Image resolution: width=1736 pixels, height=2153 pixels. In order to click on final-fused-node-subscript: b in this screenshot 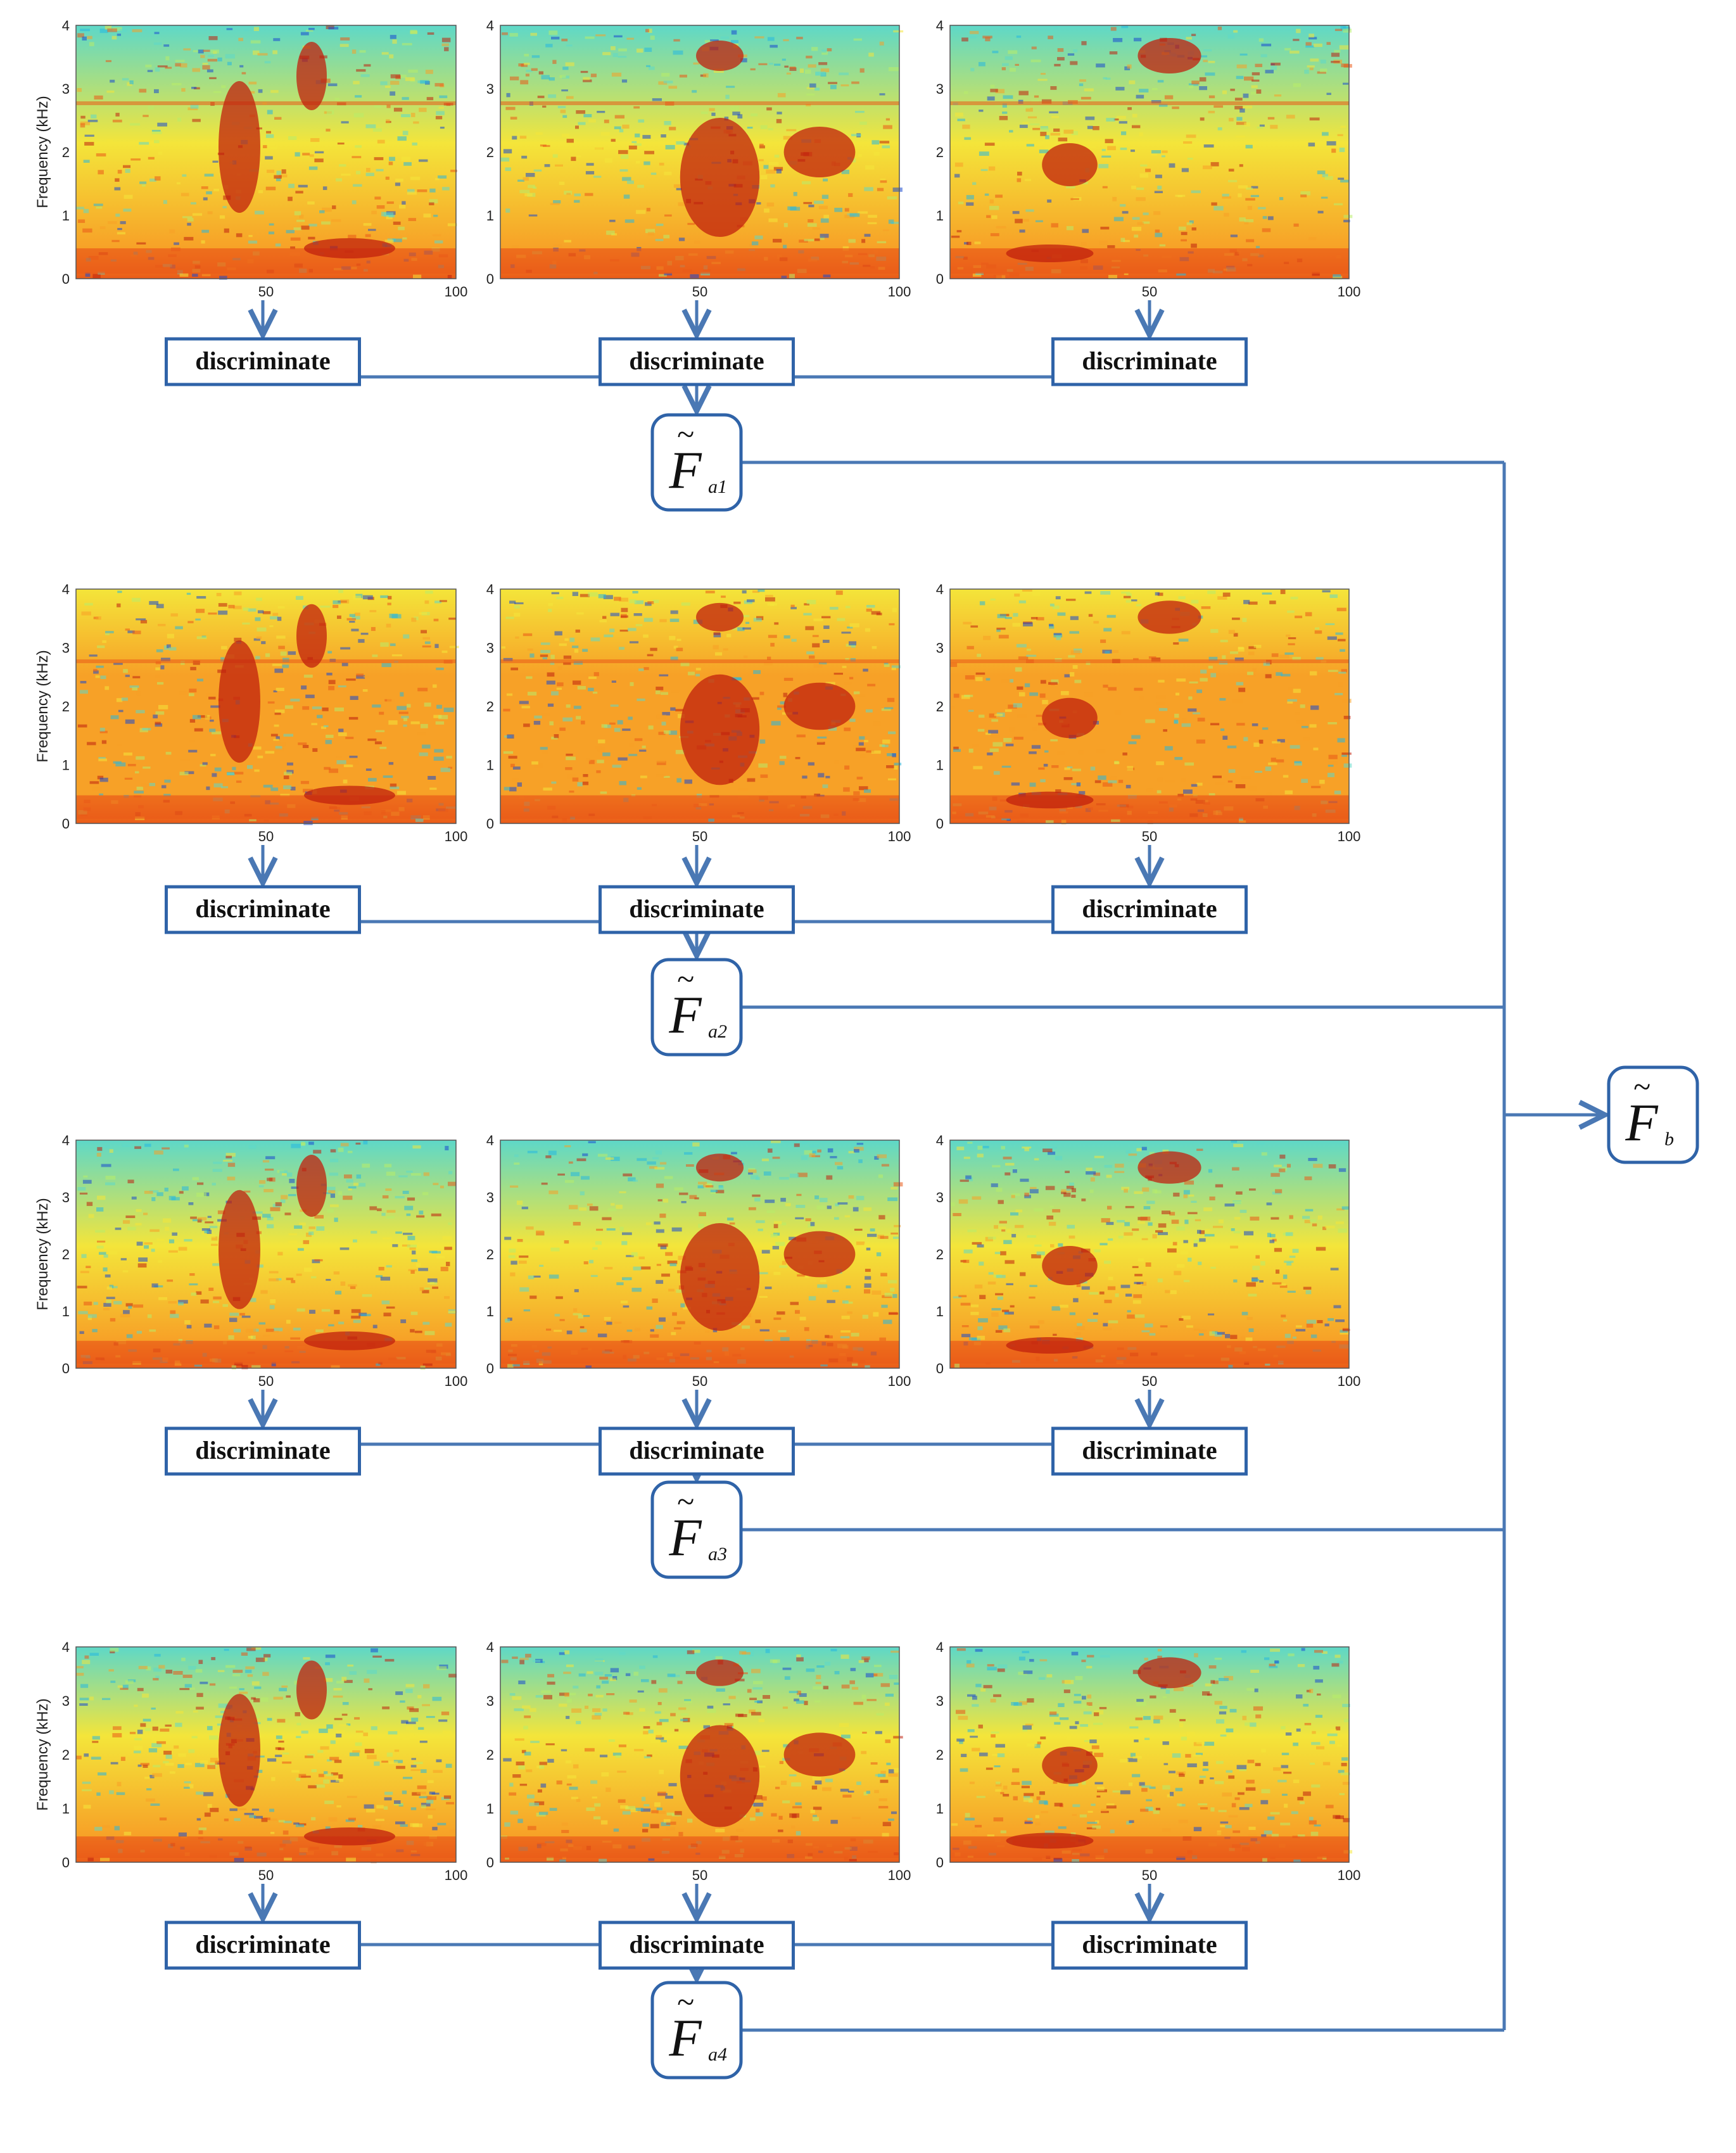, I will do `click(1669, 1139)`.